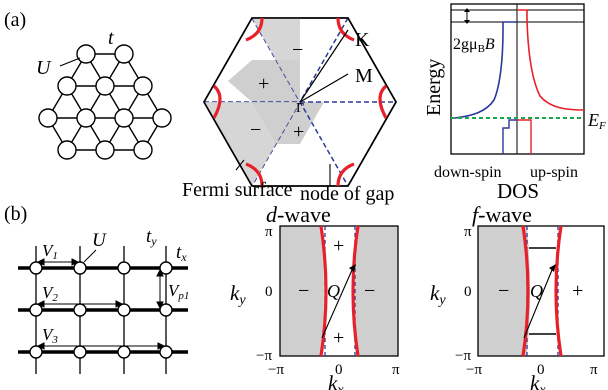 Image resolution: width=608 pixels, height=390 pixels. What do you see at coordinates (541, 370) in the screenshot?
I see `f-xtick-mid: 0` at bounding box center [541, 370].